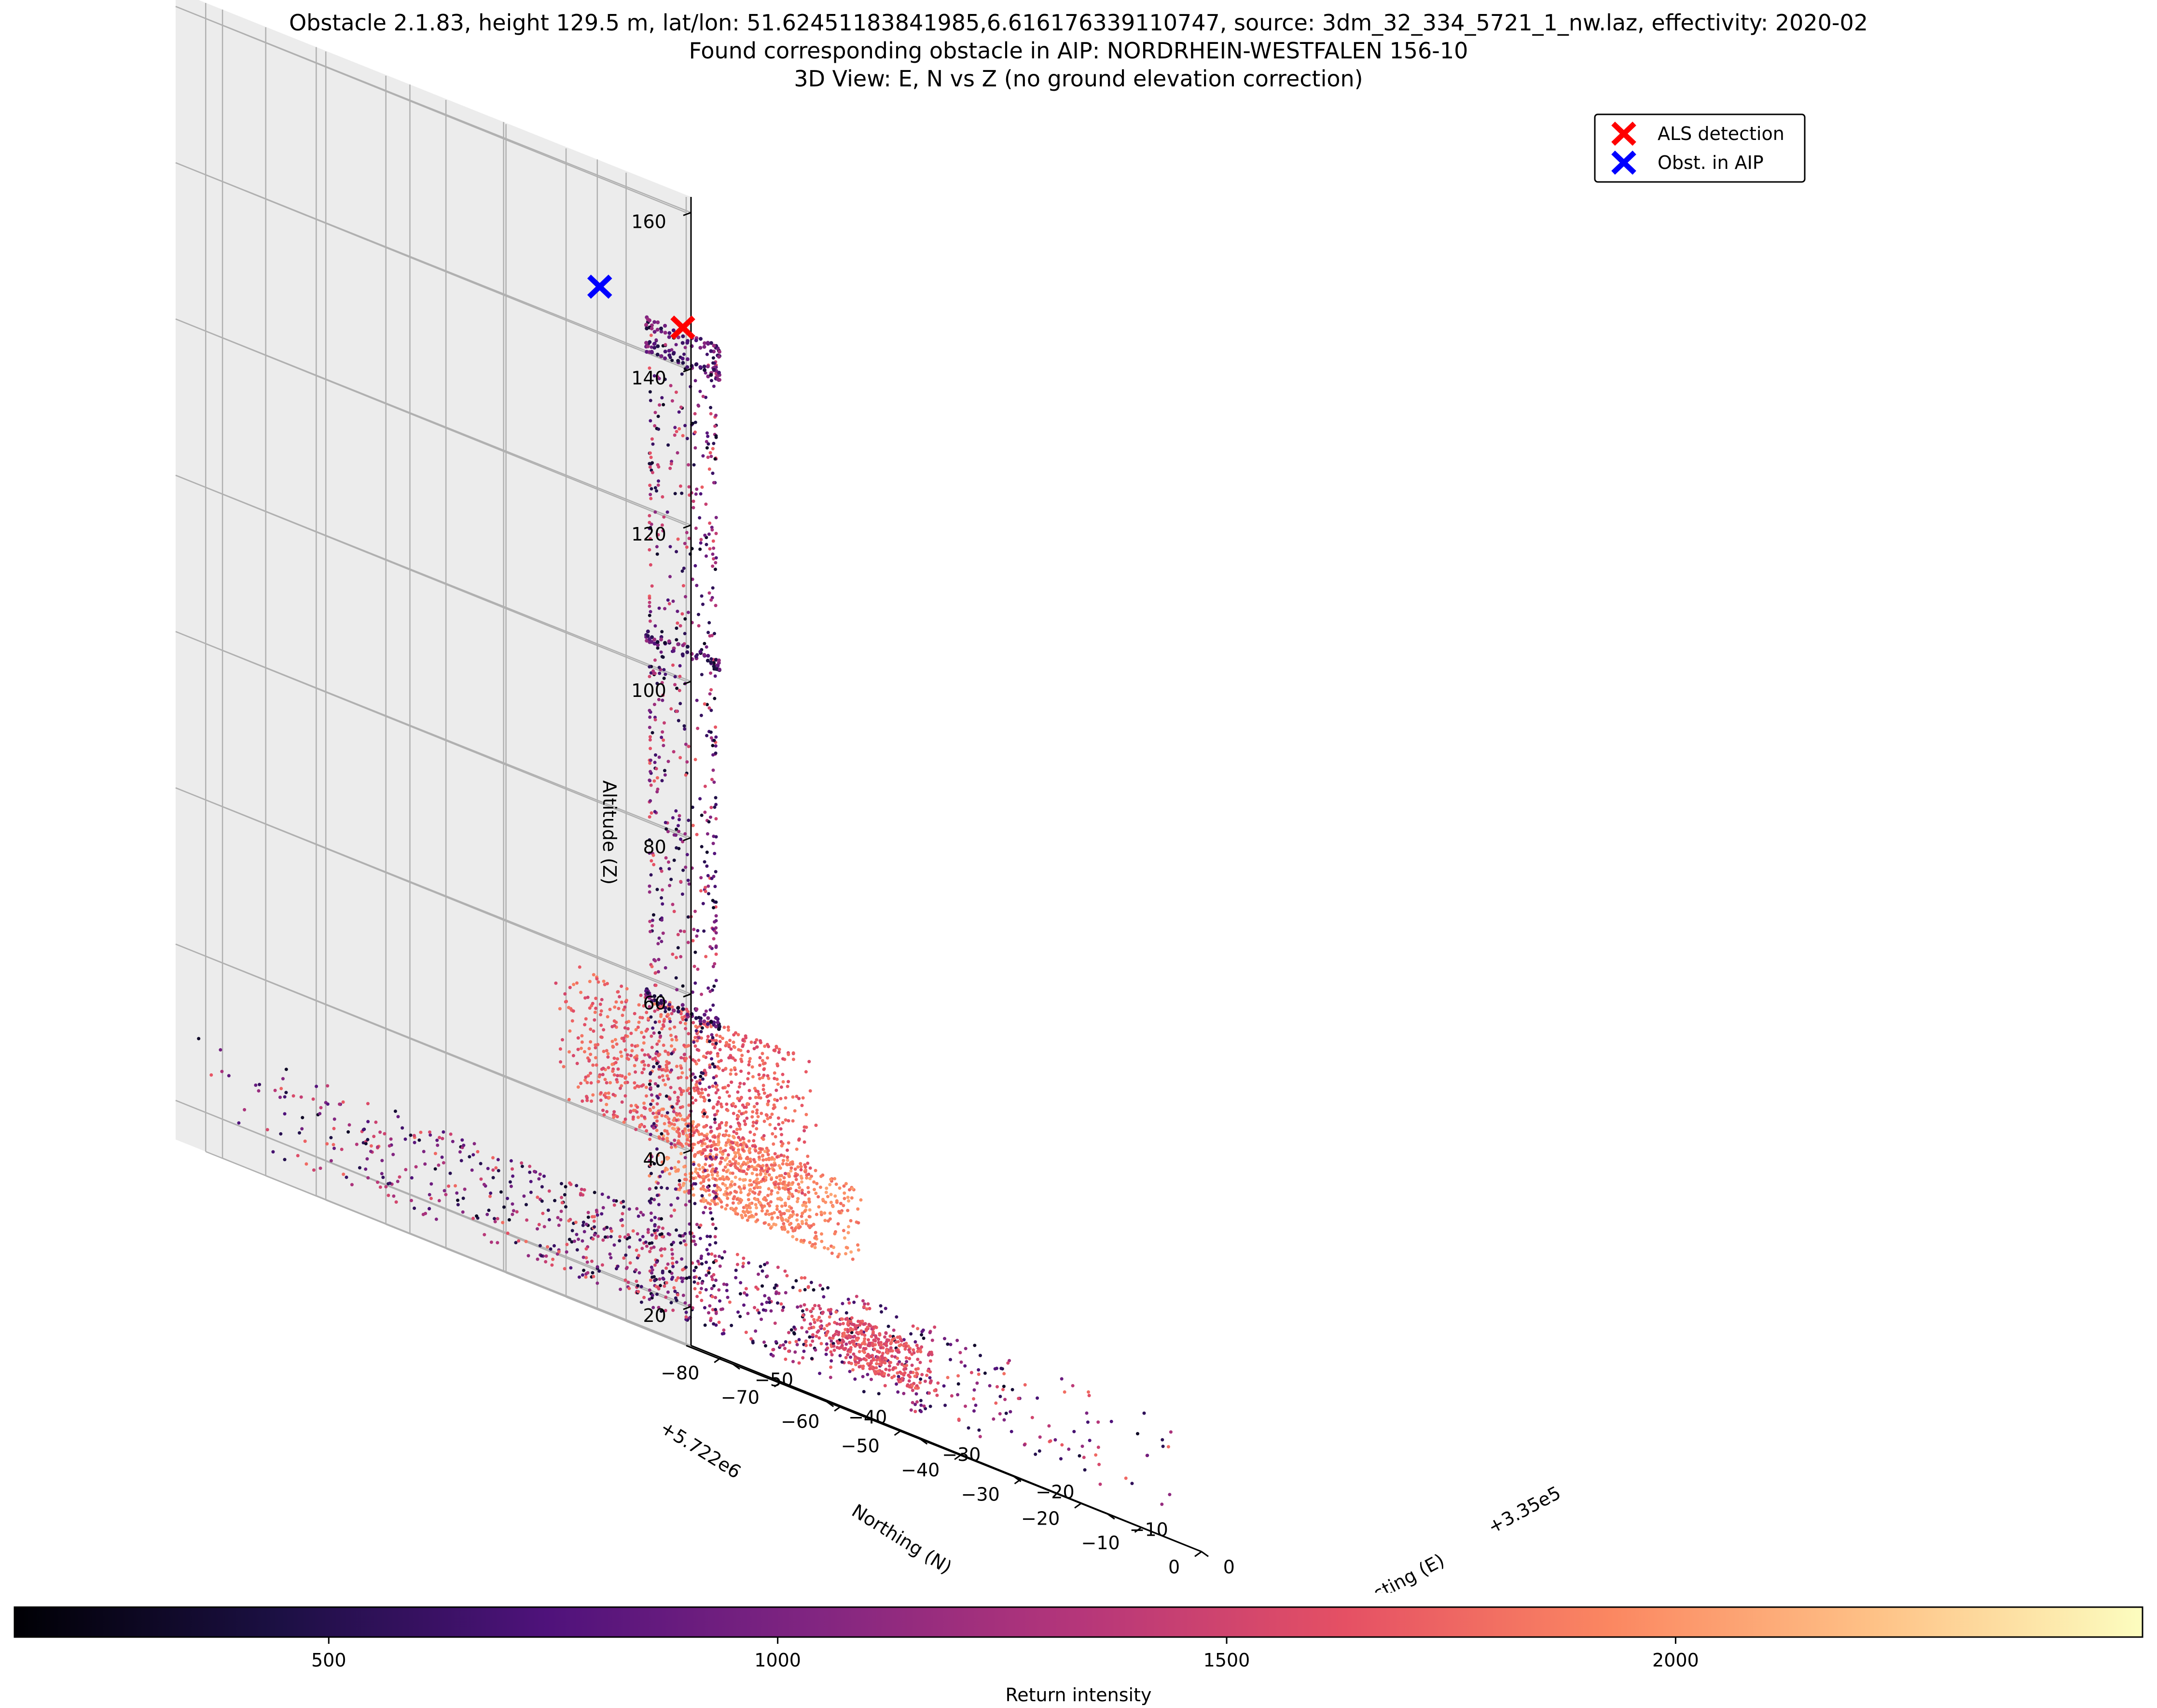 Image resolution: width=2157 pixels, height=1708 pixels. I want to click on x-offset-label: +3.35e5, so click(1524, 1510).